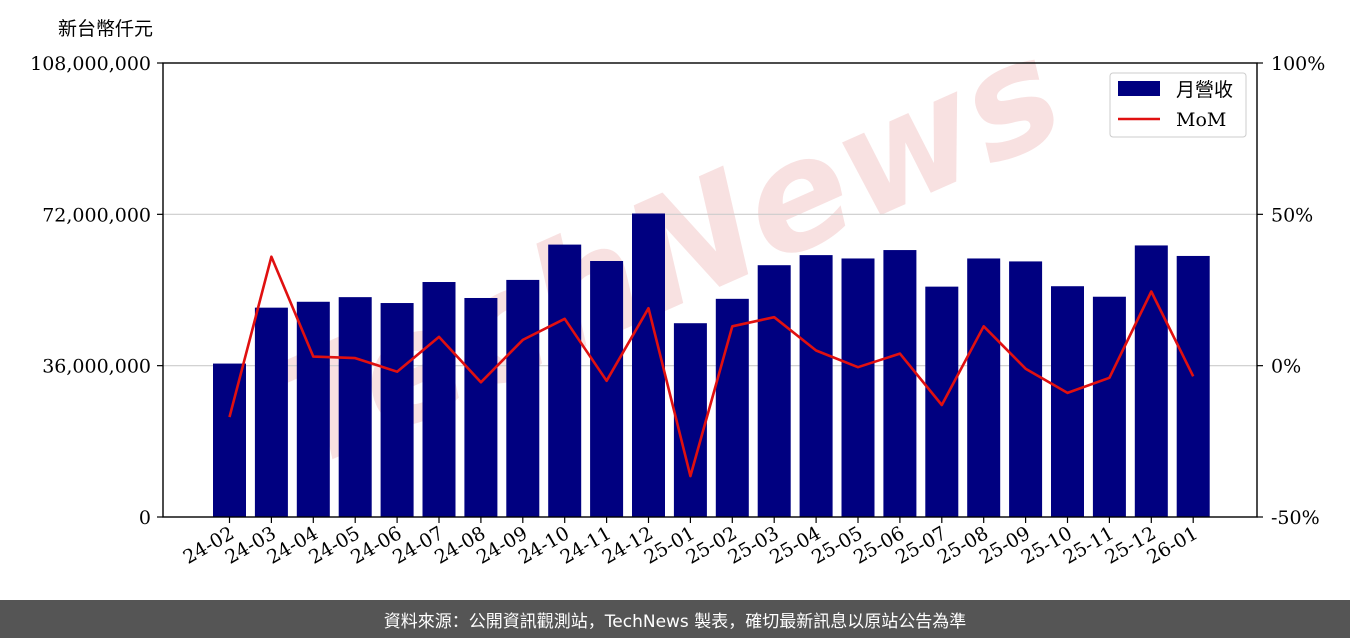 The width and height of the screenshot is (1350, 638). I want to click on unit-label: 新台幣仟元, so click(106, 29).